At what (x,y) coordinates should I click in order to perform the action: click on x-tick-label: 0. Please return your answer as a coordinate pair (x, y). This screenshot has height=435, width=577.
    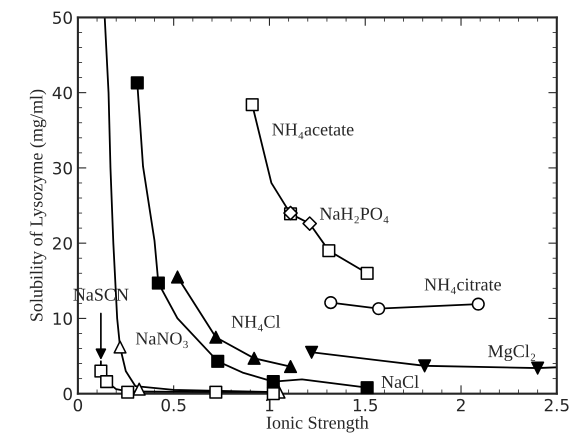
    Looking at the image, I should click on (78, 405).